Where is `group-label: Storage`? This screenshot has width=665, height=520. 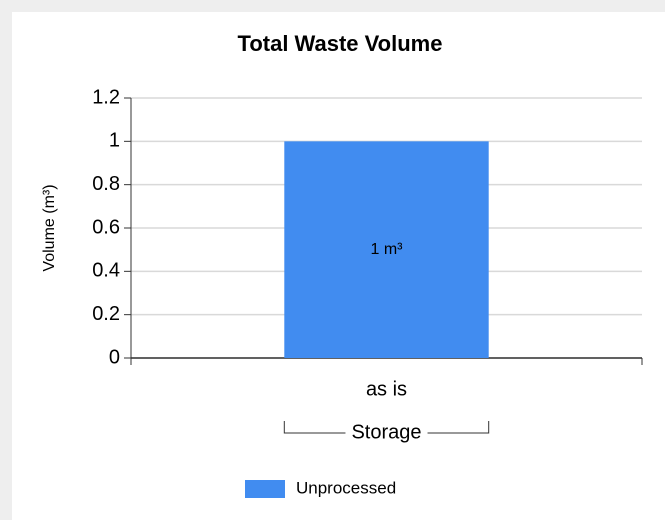 group-label: Storage is located at coordinates (386, 432).